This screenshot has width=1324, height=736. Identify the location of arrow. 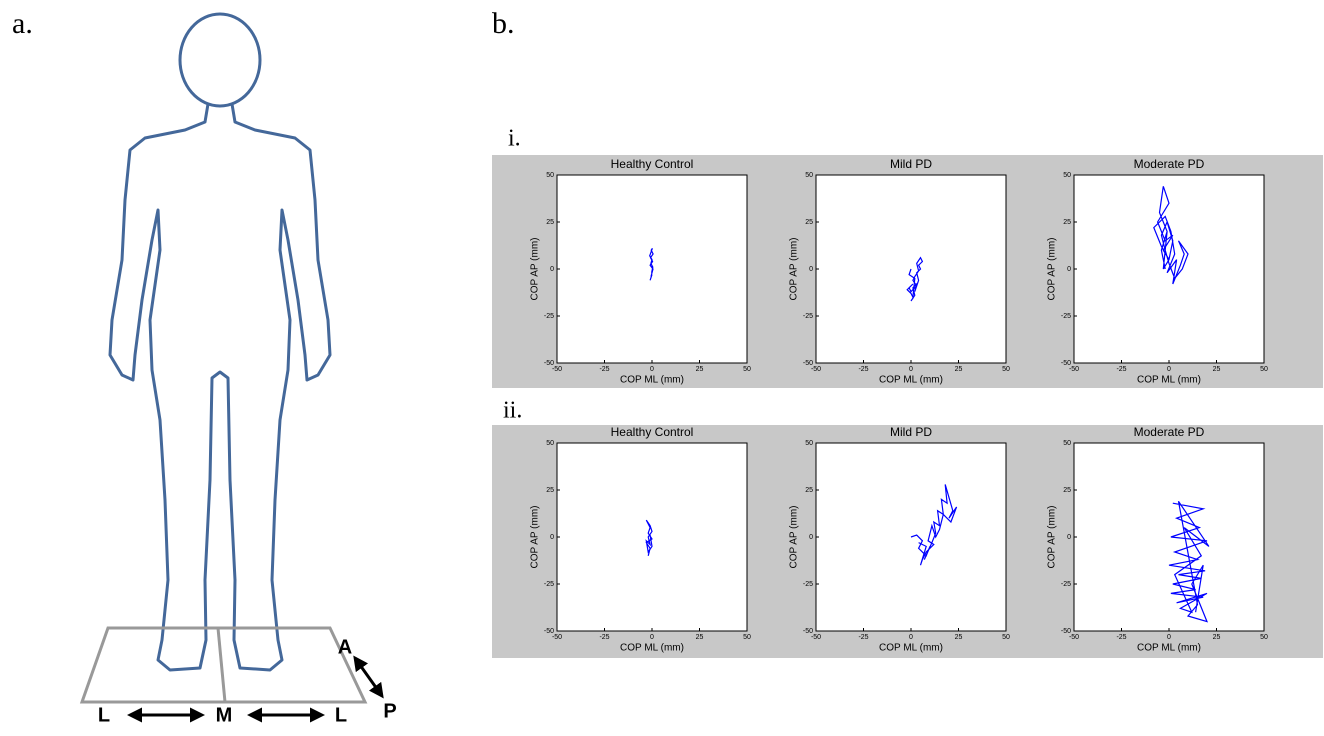
(368, 677).